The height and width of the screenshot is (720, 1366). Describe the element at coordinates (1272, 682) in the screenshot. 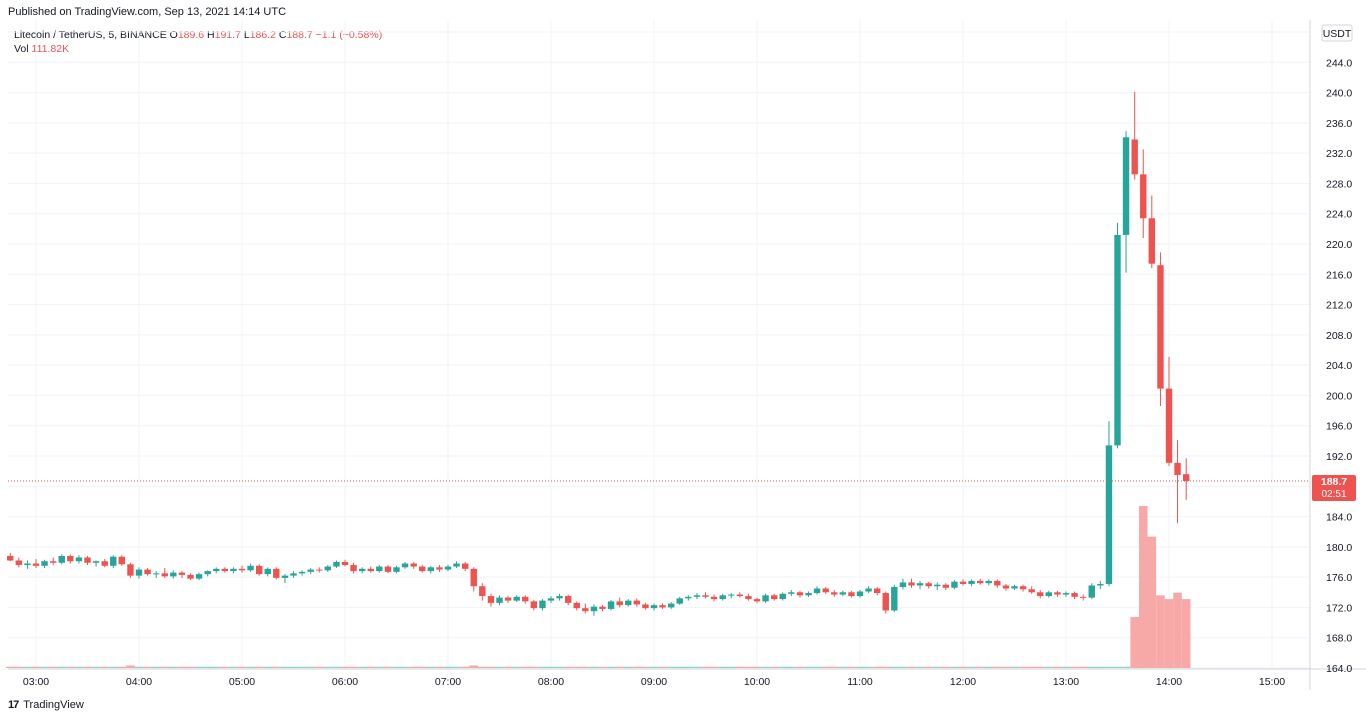

I see `x-tick-label: 15:00` at that location.